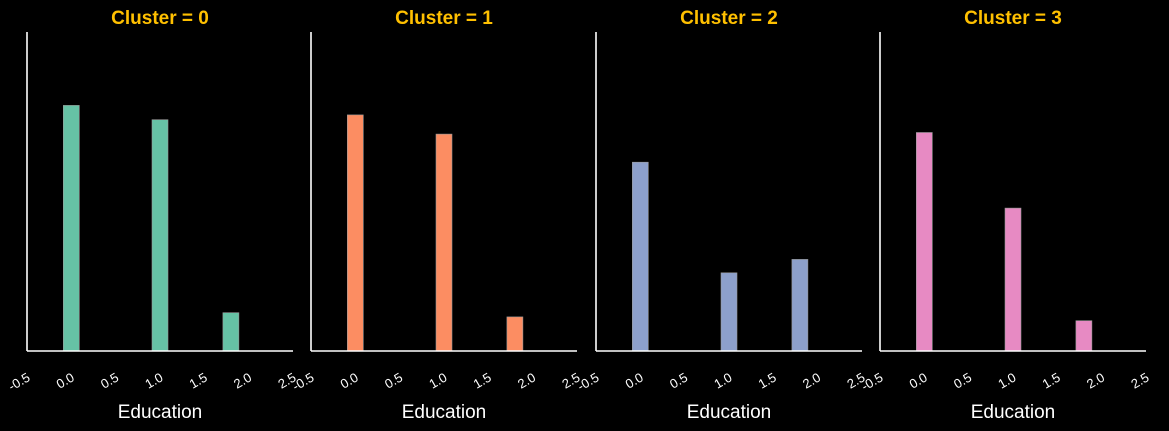  Describe the element at coordinates (444, 18) in the screenshot. I see `panel-title: Cluster = 1` at that location.